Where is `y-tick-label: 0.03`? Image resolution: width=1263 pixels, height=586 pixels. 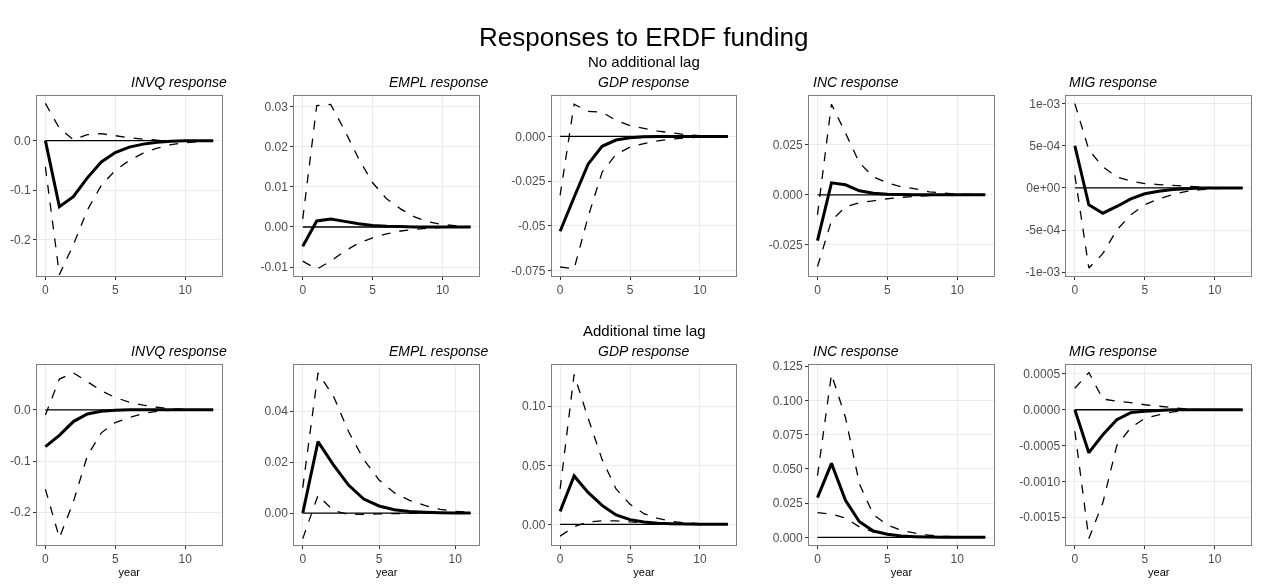 y-tick-label: 0.03 is located at coordinates (276, 106).